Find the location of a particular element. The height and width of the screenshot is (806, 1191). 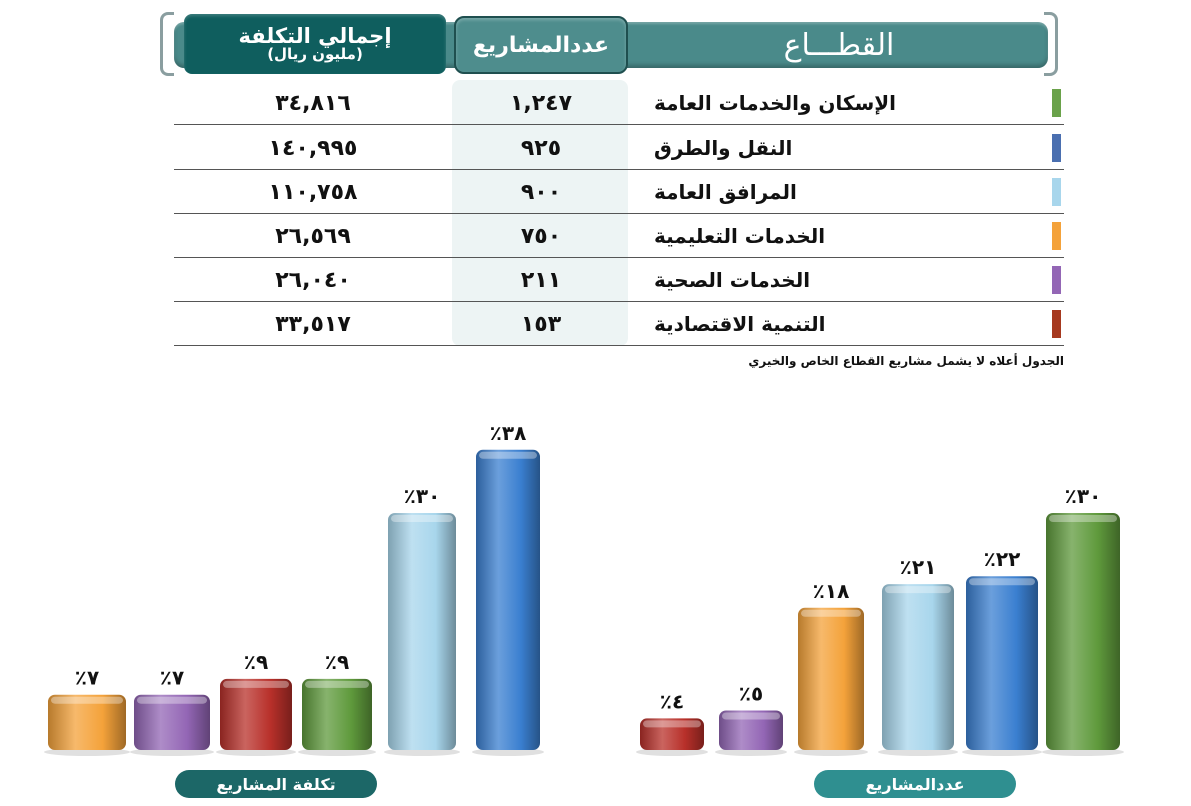

bar-label: ٪٥ is located at coordinates (751, 694).